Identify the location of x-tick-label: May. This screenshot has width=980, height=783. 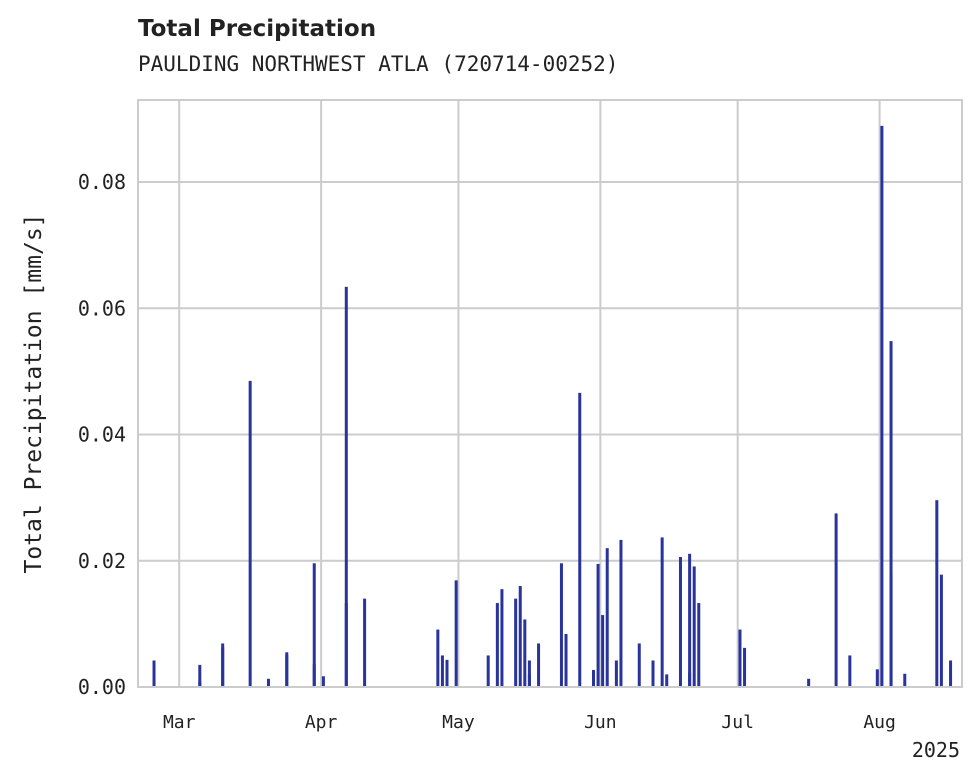
(458, 722).